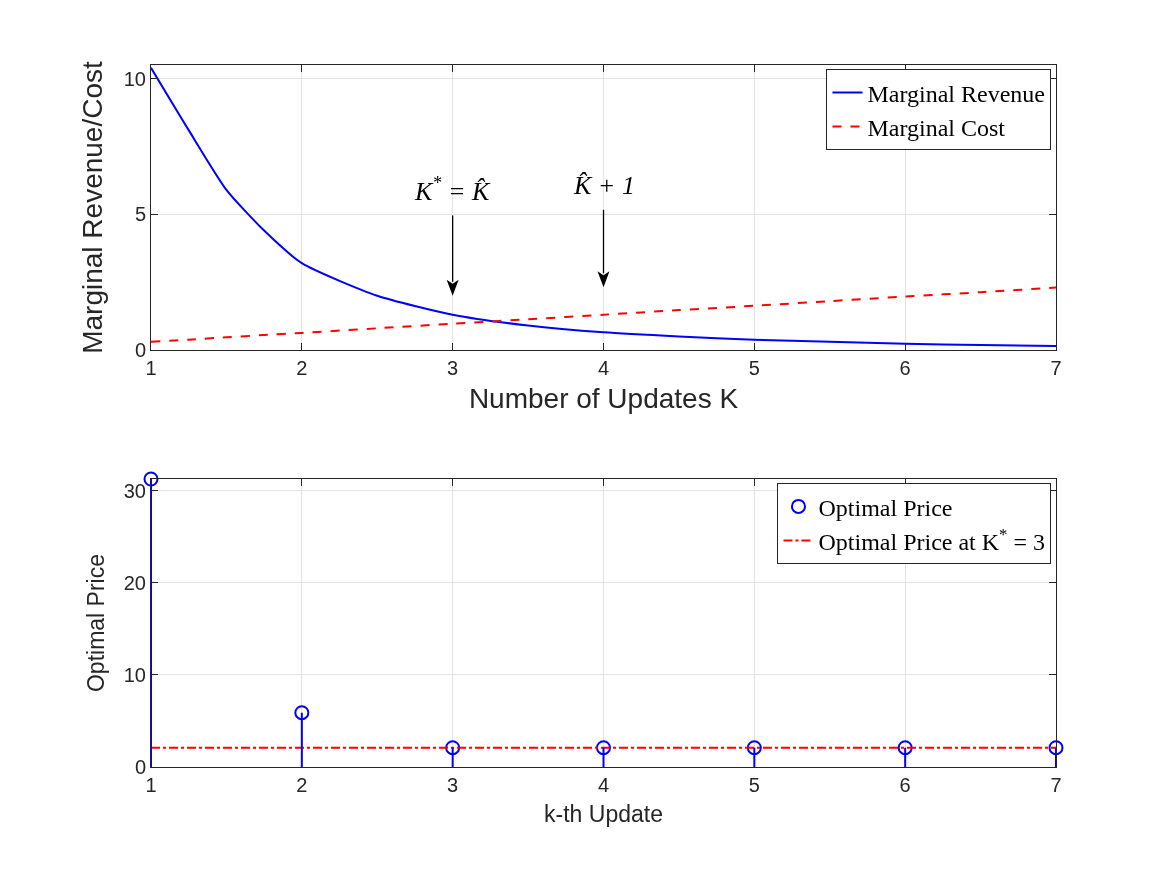 Image resolution: width=1167 pixels, height=875 pixels. I want to click on annotation: K̂ + 1, so click(604, 185).